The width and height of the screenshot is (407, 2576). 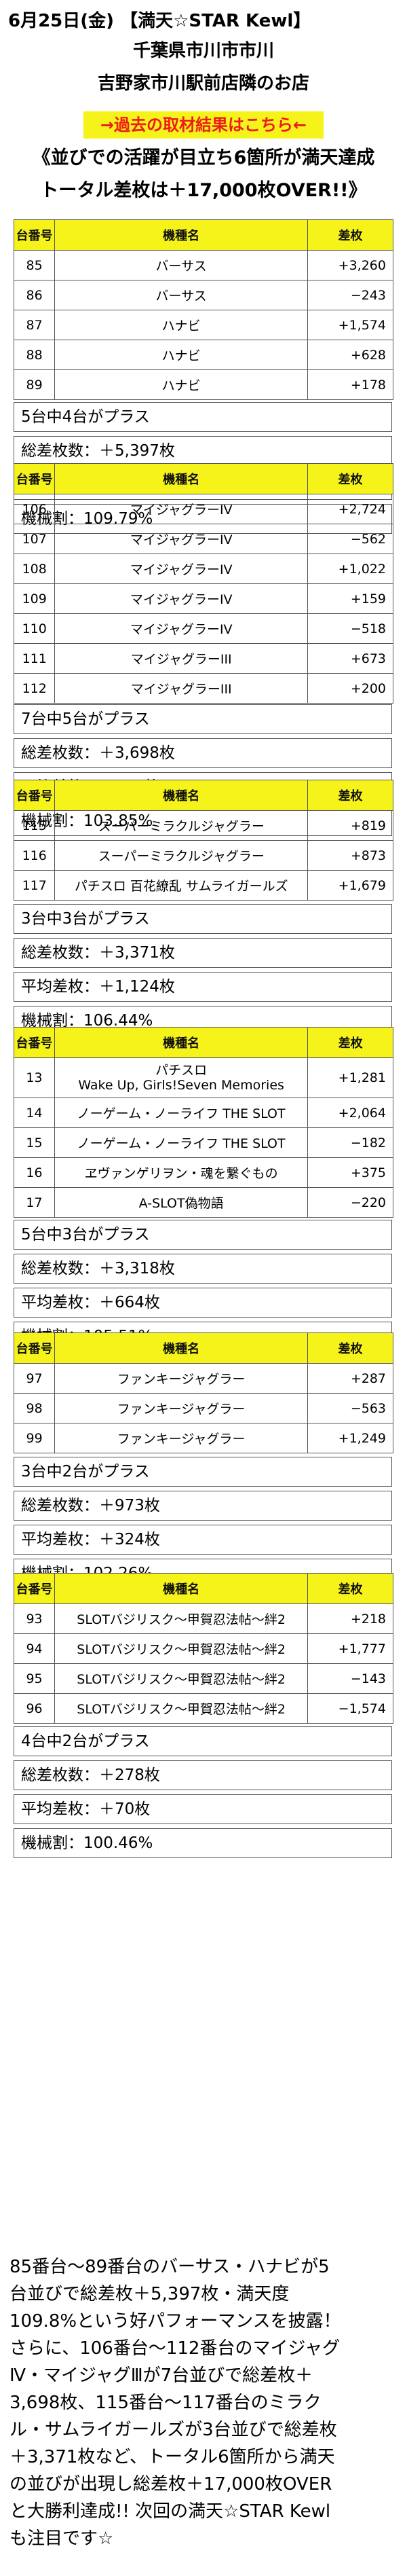 I want to click on diff-value: −1,574, so click(x=350, y=1708).